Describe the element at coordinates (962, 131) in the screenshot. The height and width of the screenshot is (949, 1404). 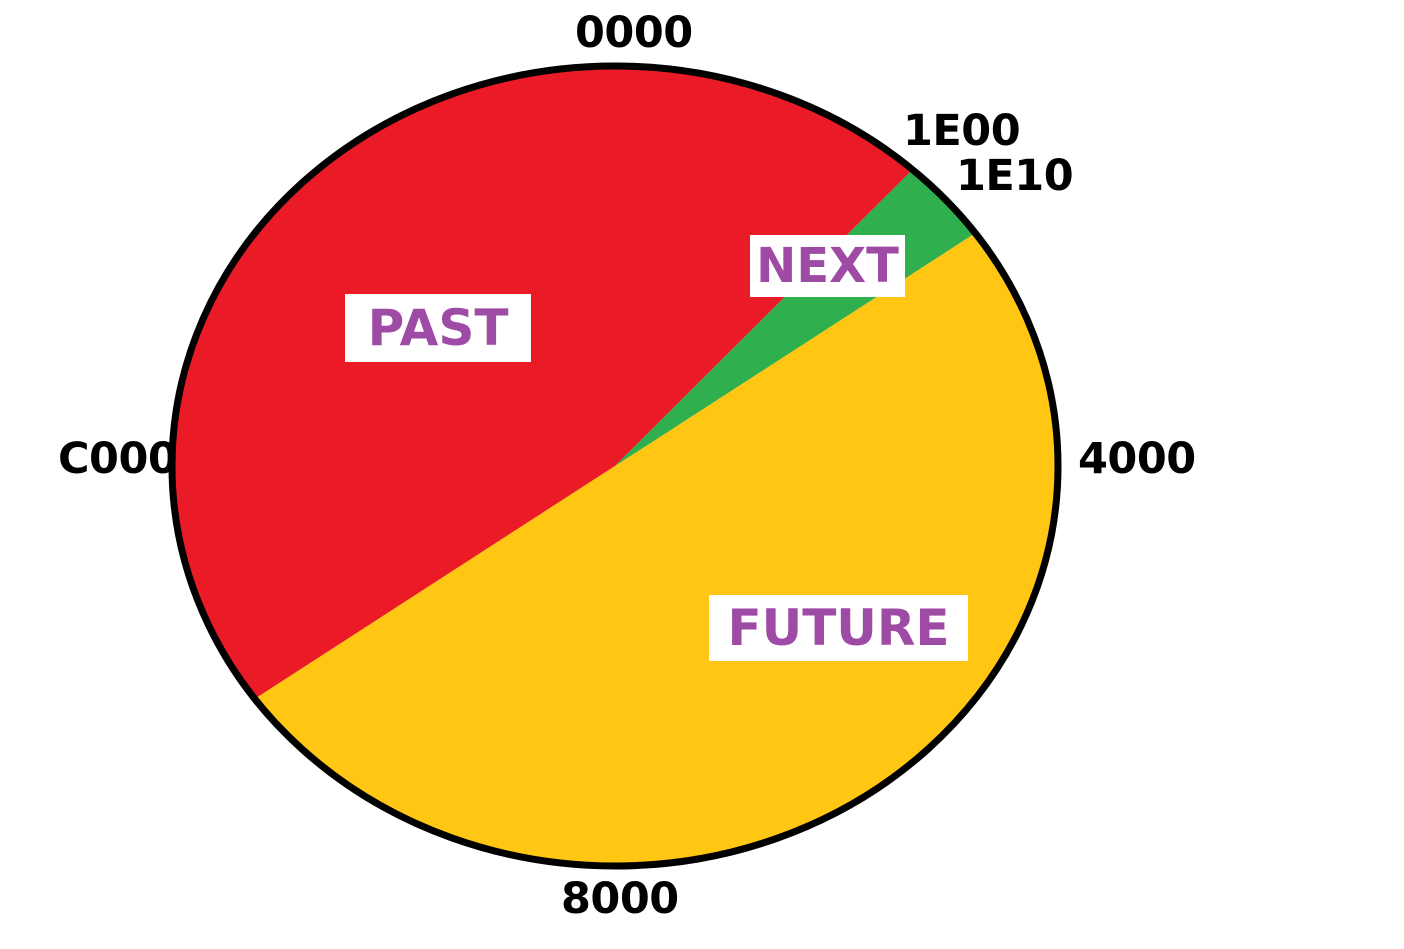
I see `tick-label-1E00: 1E00` at that location.